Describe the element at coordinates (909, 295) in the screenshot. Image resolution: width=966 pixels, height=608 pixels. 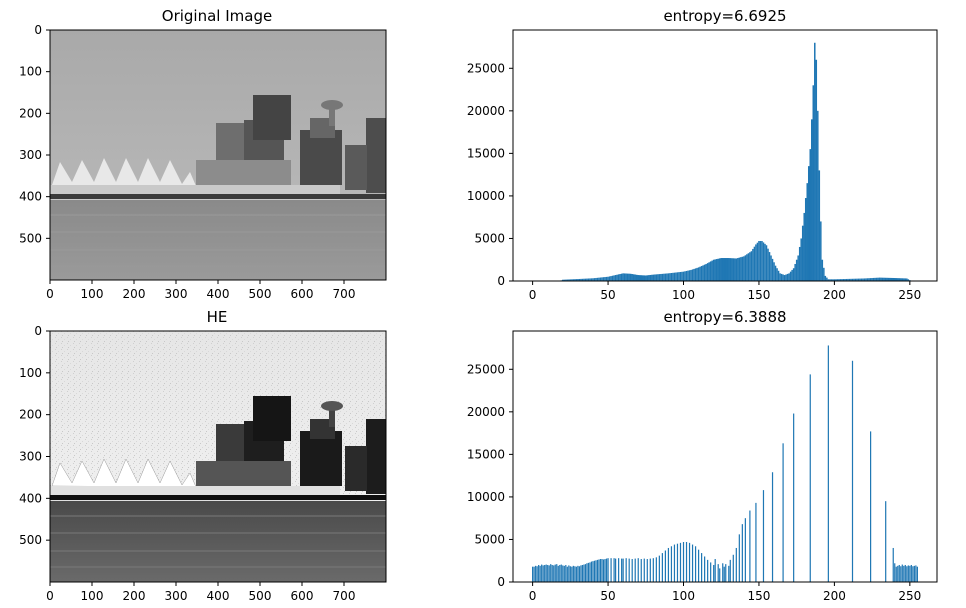
I see `x-tick-label: 250` at that location.